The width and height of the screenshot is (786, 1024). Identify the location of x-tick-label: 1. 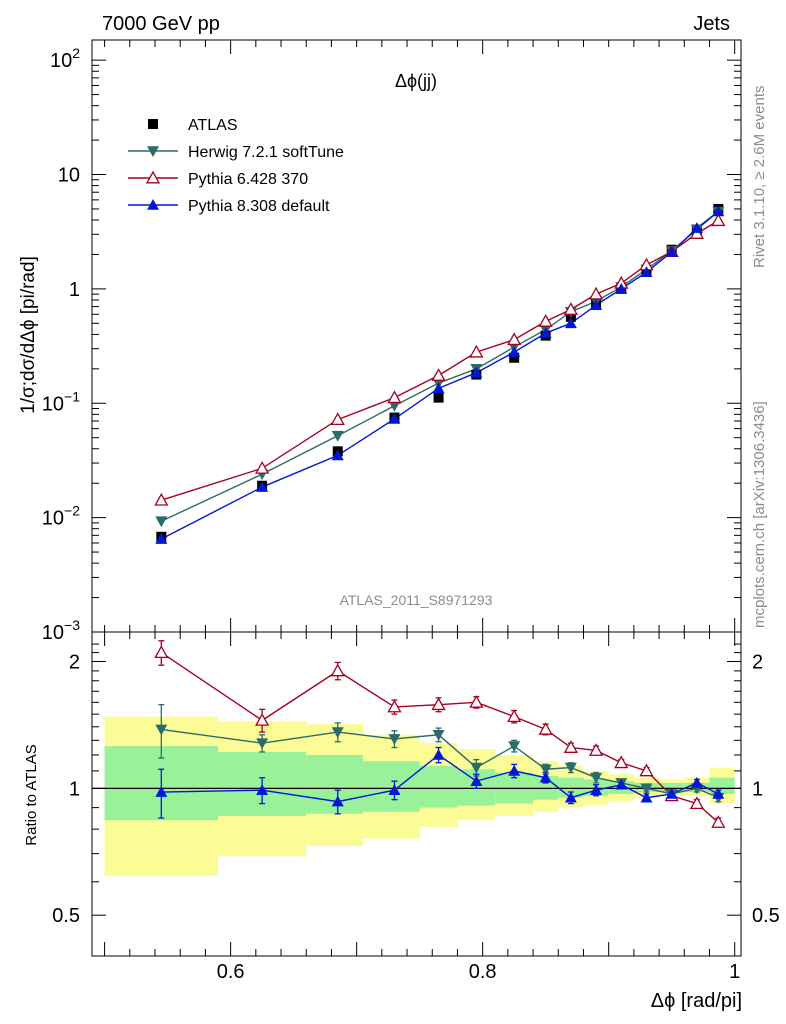
(734, 972).